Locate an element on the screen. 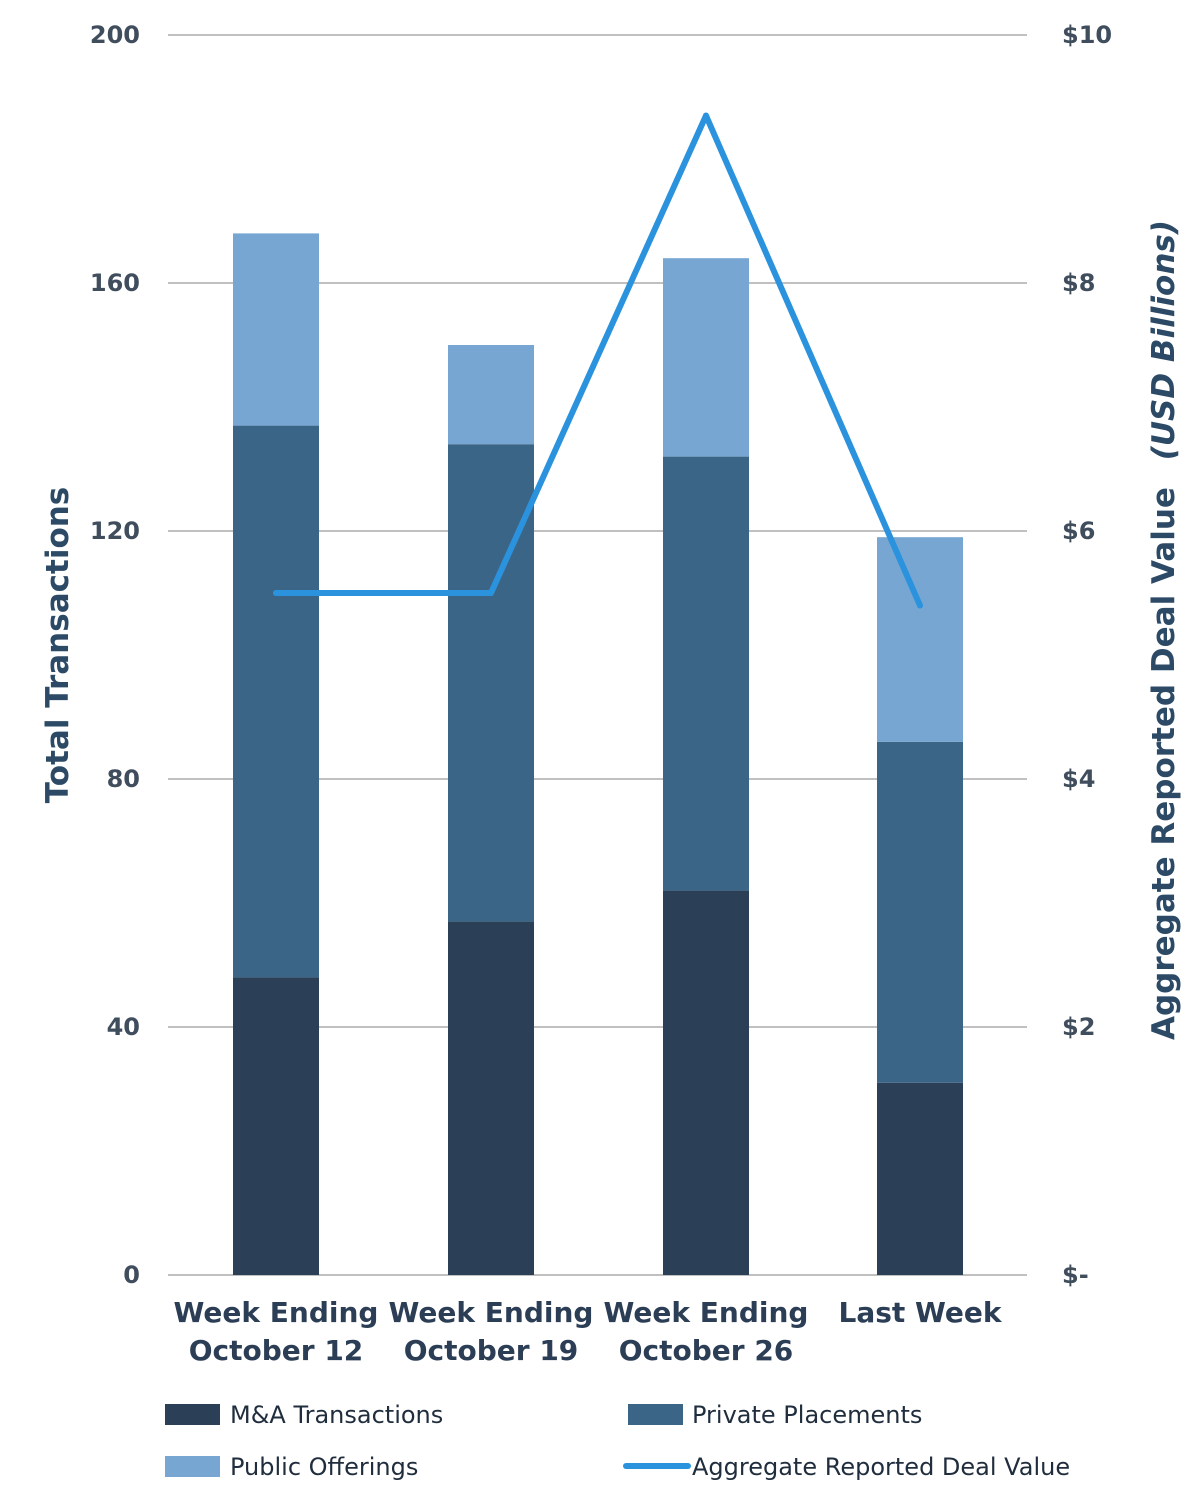  right-tick-label: $6 is located at coordinates (1078, 531).